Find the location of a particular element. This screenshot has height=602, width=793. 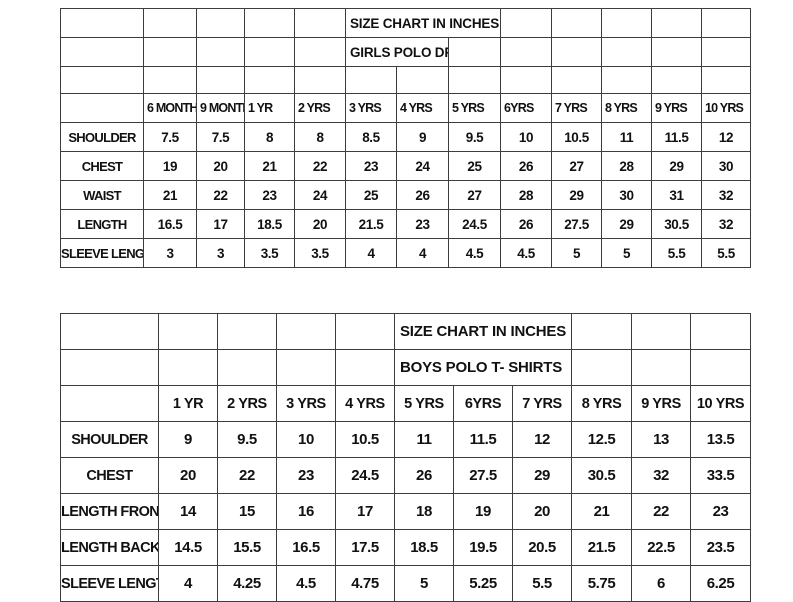

measure-cell: 15.5 is located at coordinates (247, 547).